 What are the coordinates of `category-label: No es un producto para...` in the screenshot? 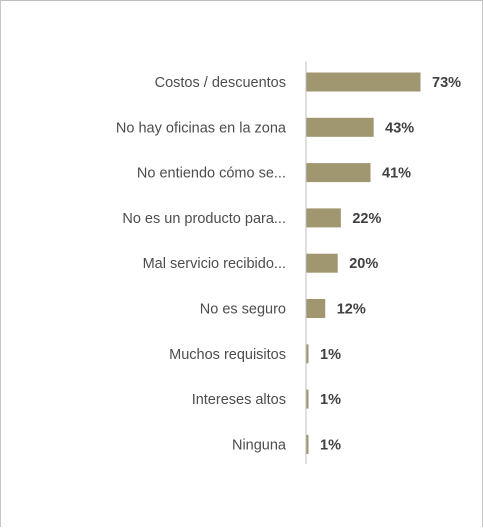 It's located at (204, 219).